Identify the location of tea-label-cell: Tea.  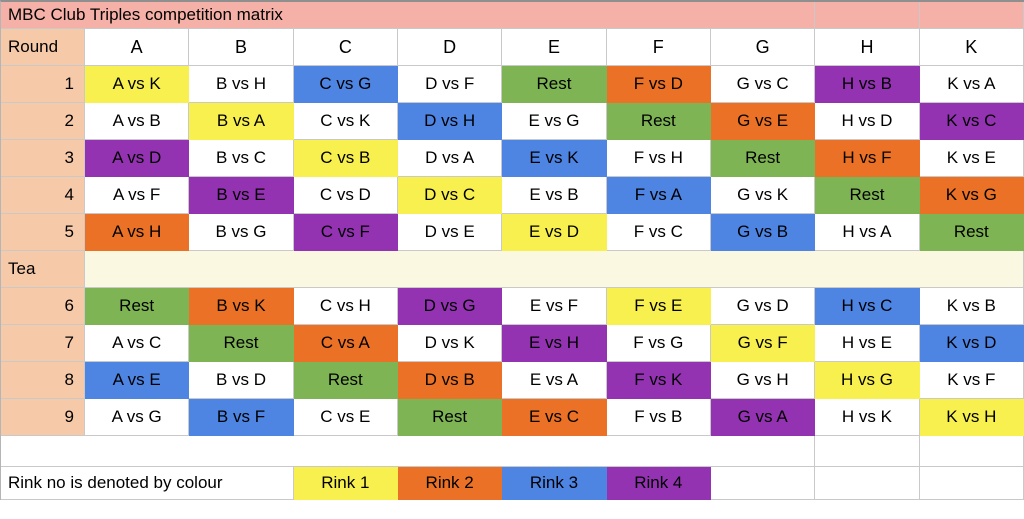
(43, 269).